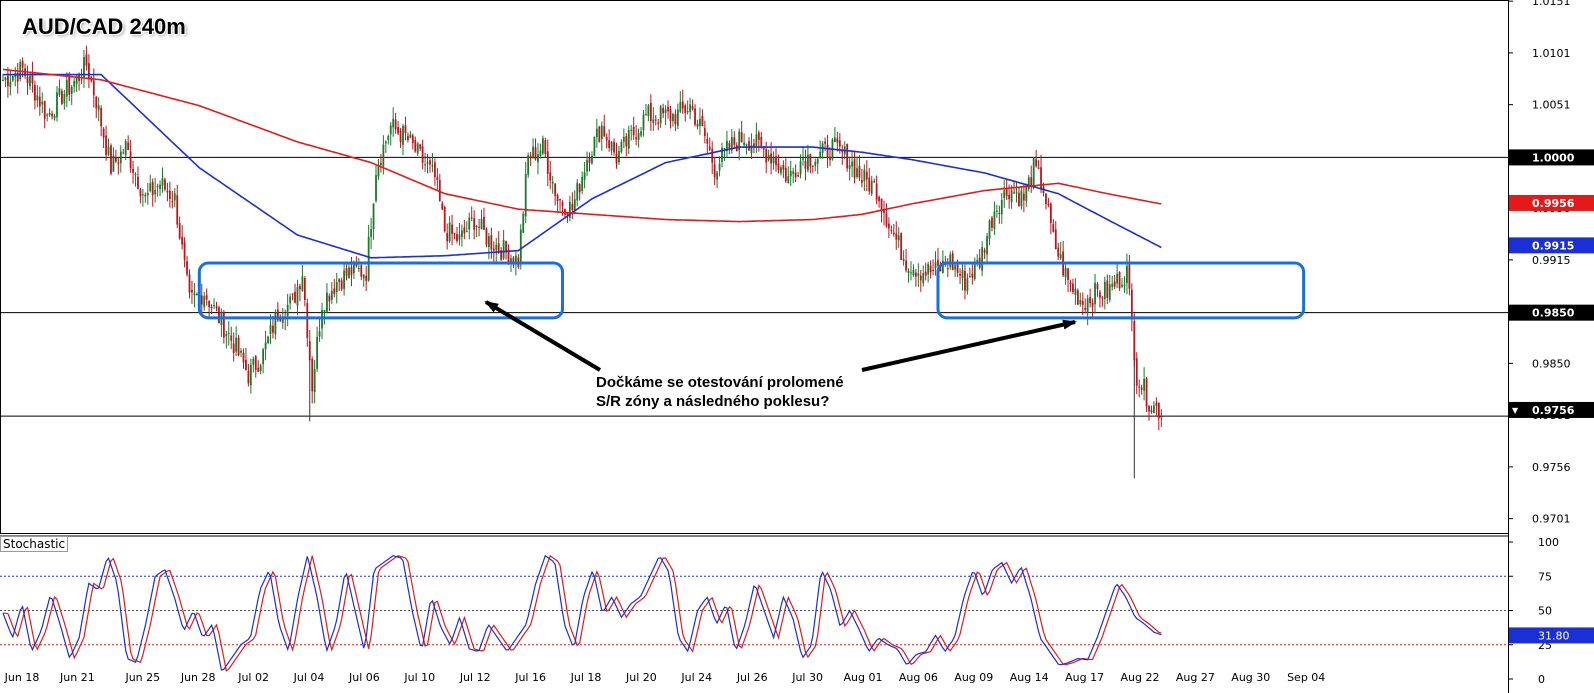 This screenshot has width=1594, height=693. I want to click on price-tick-label: 1.0101, so click(1551, 53).